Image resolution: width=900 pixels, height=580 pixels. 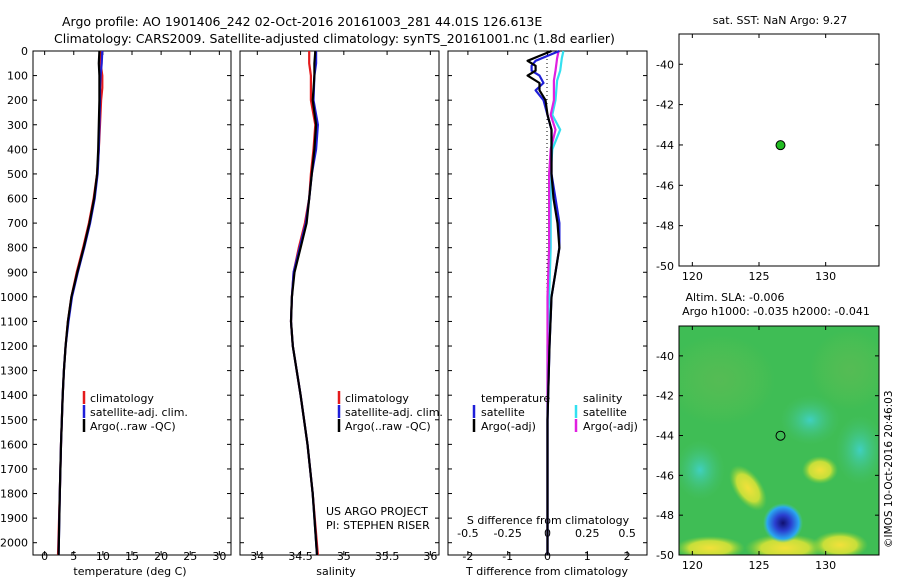 I want to click on temperature-tick-label: 15, so click(x=132, y=556).